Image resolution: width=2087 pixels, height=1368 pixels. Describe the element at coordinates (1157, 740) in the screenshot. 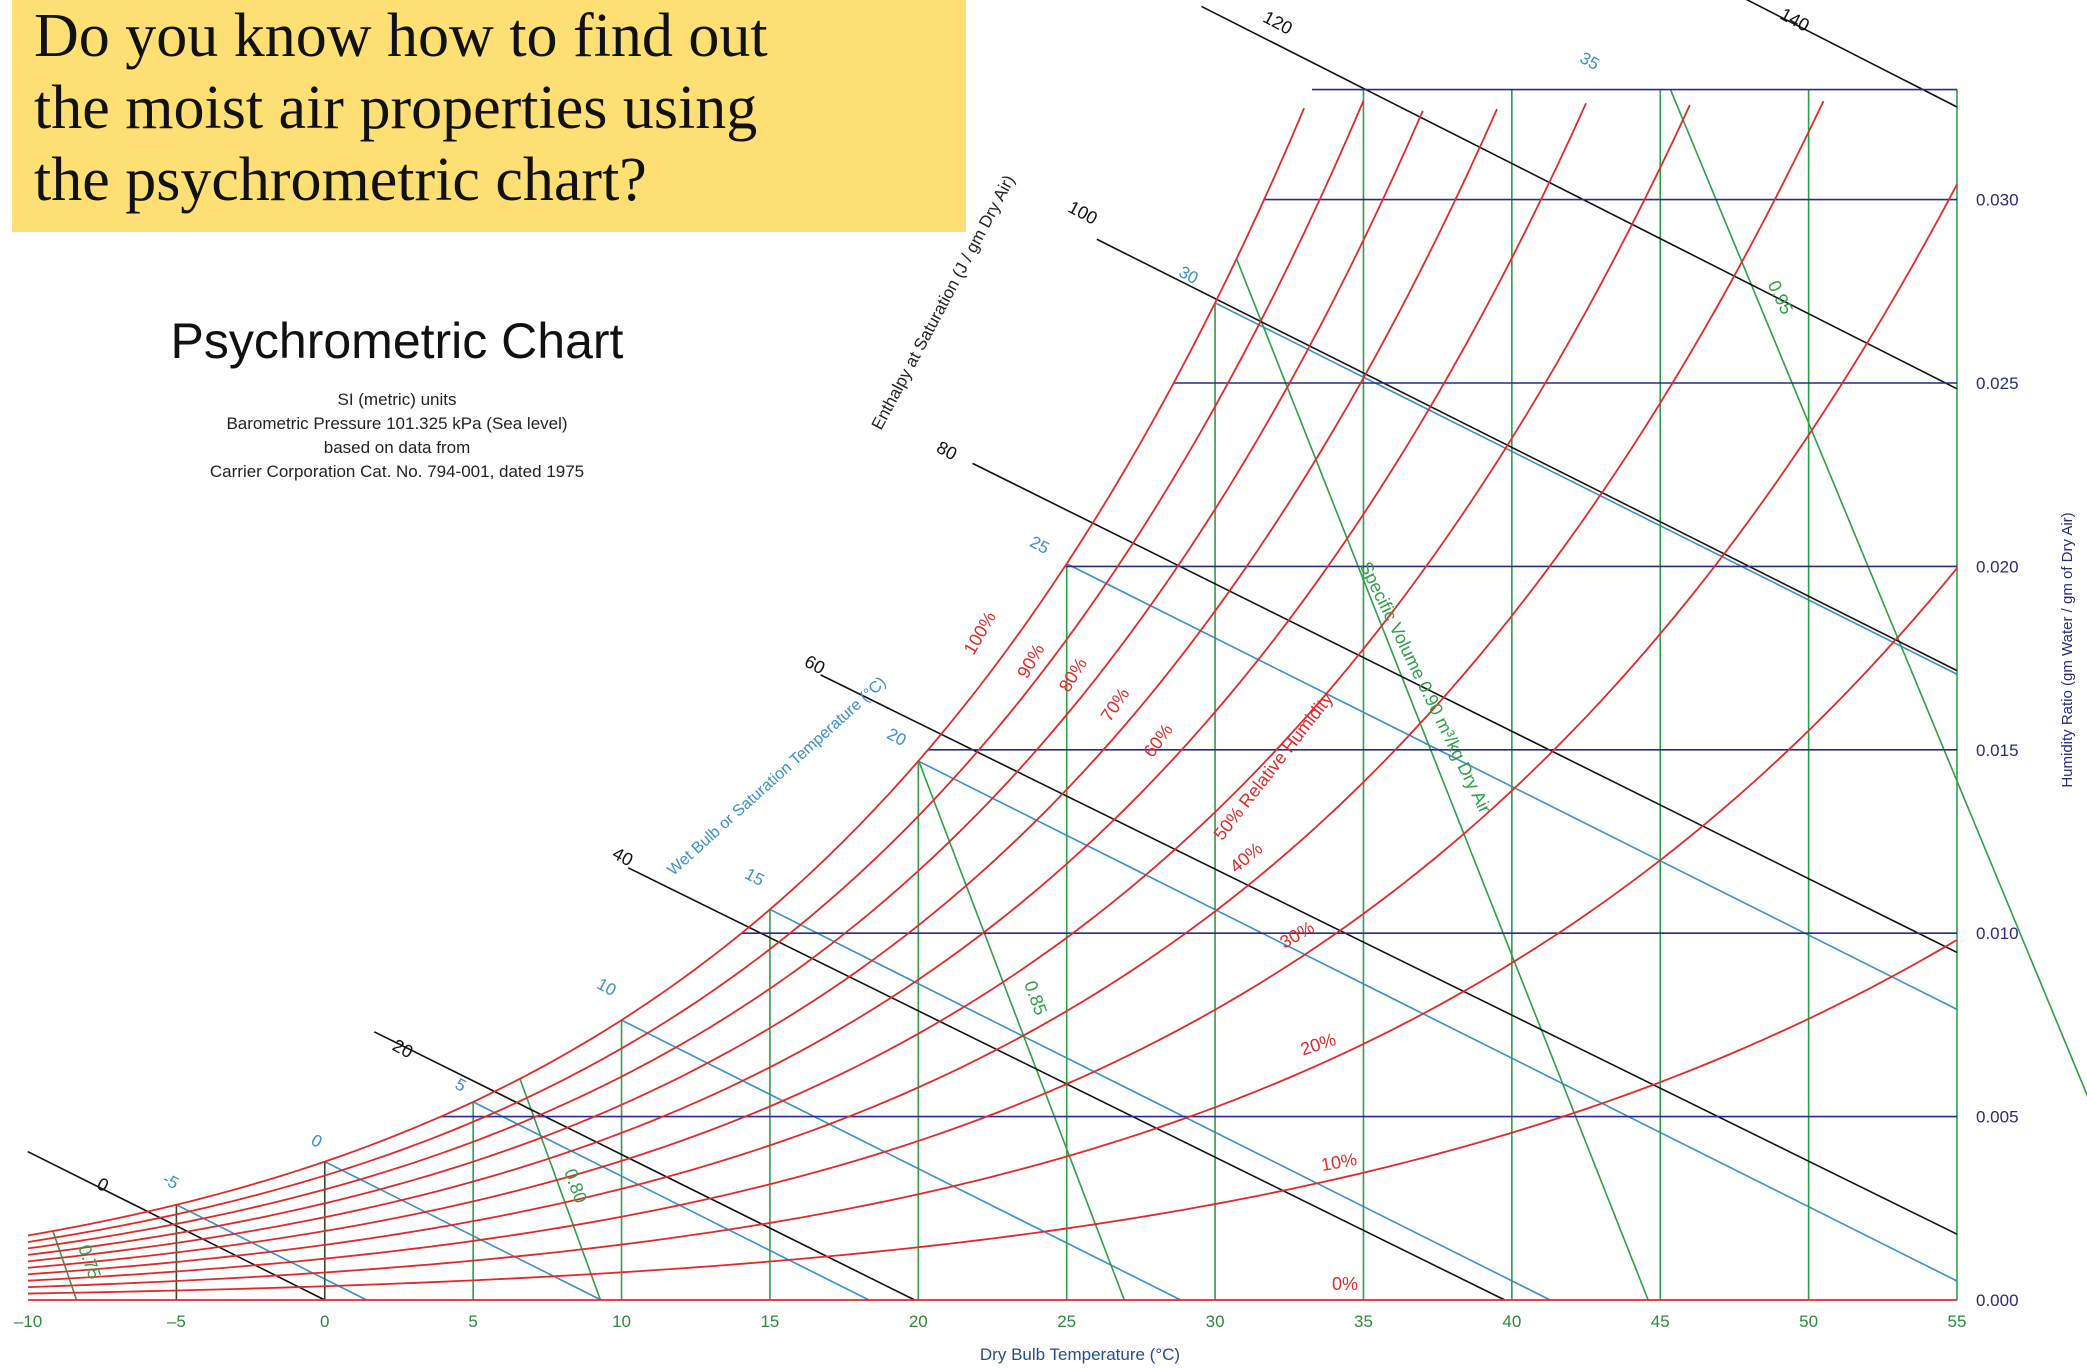

I see `rh-label: 60%` at that location.